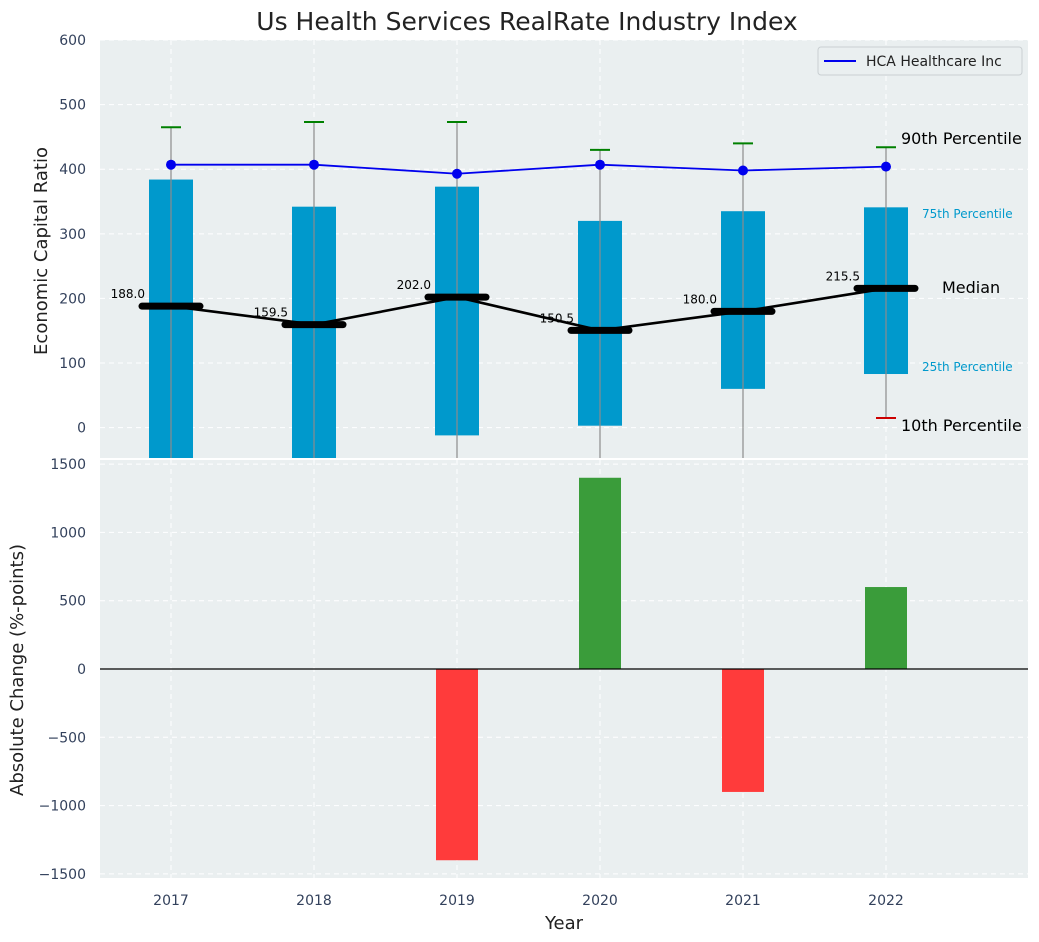 The height and width of the screenshot is (942, 1039). Describe the element at coordinates (886, 628) in the screenshot. I see `change-bar-2022` at that location.